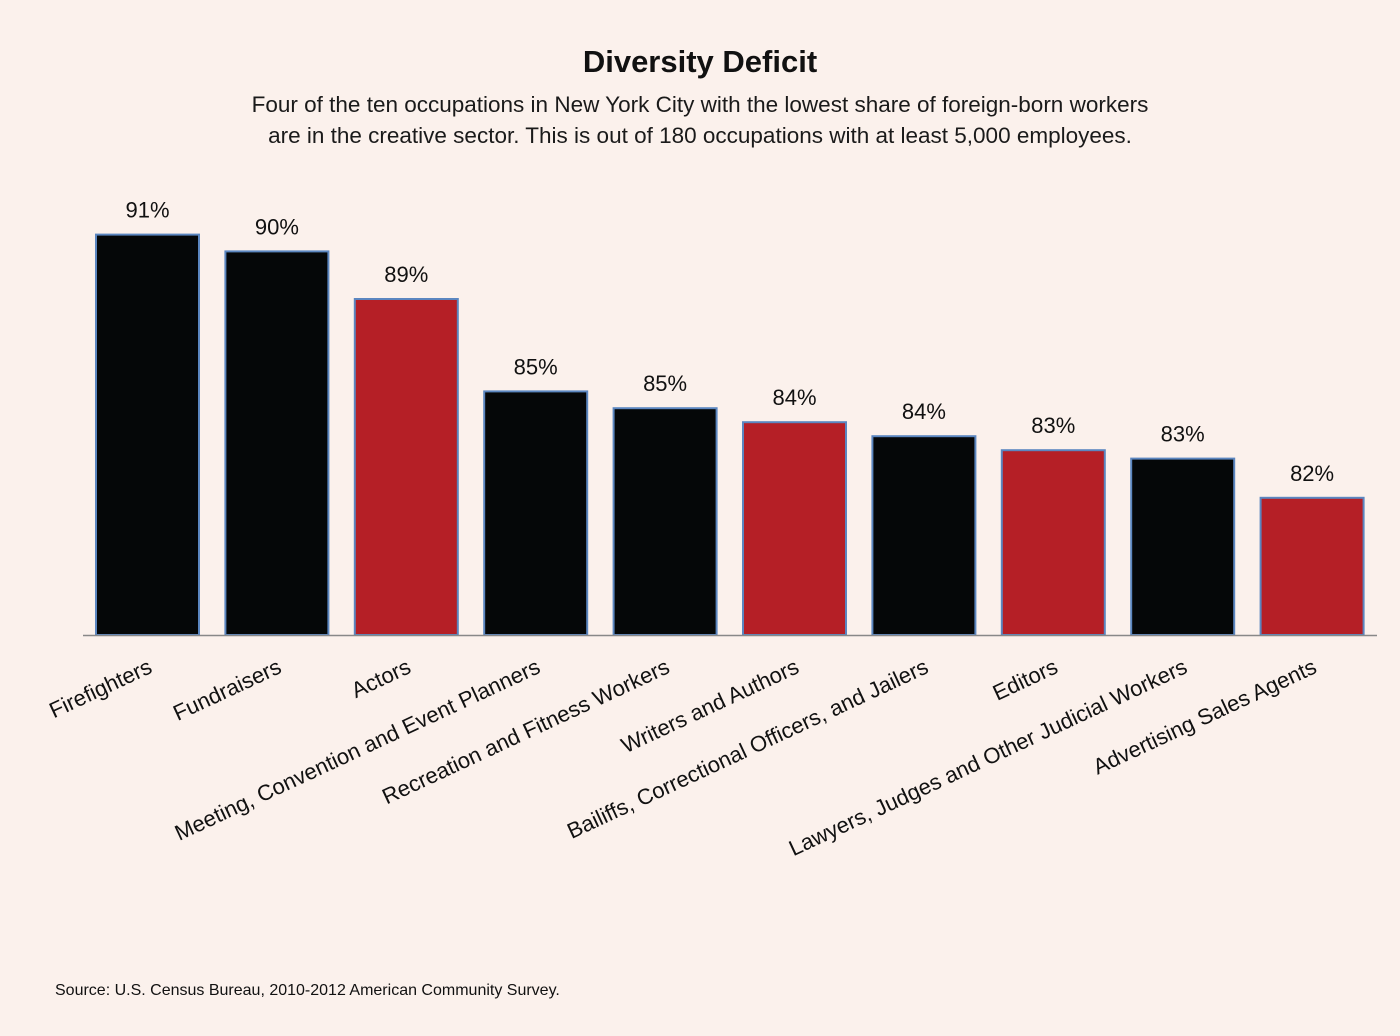 Image resolution: width=1400 pixels, height=1036 pixels. What do you see at coordinates (100, 688) in the screenshot?
I see `category-label: Firefighters` at bounding box center [100, 688].